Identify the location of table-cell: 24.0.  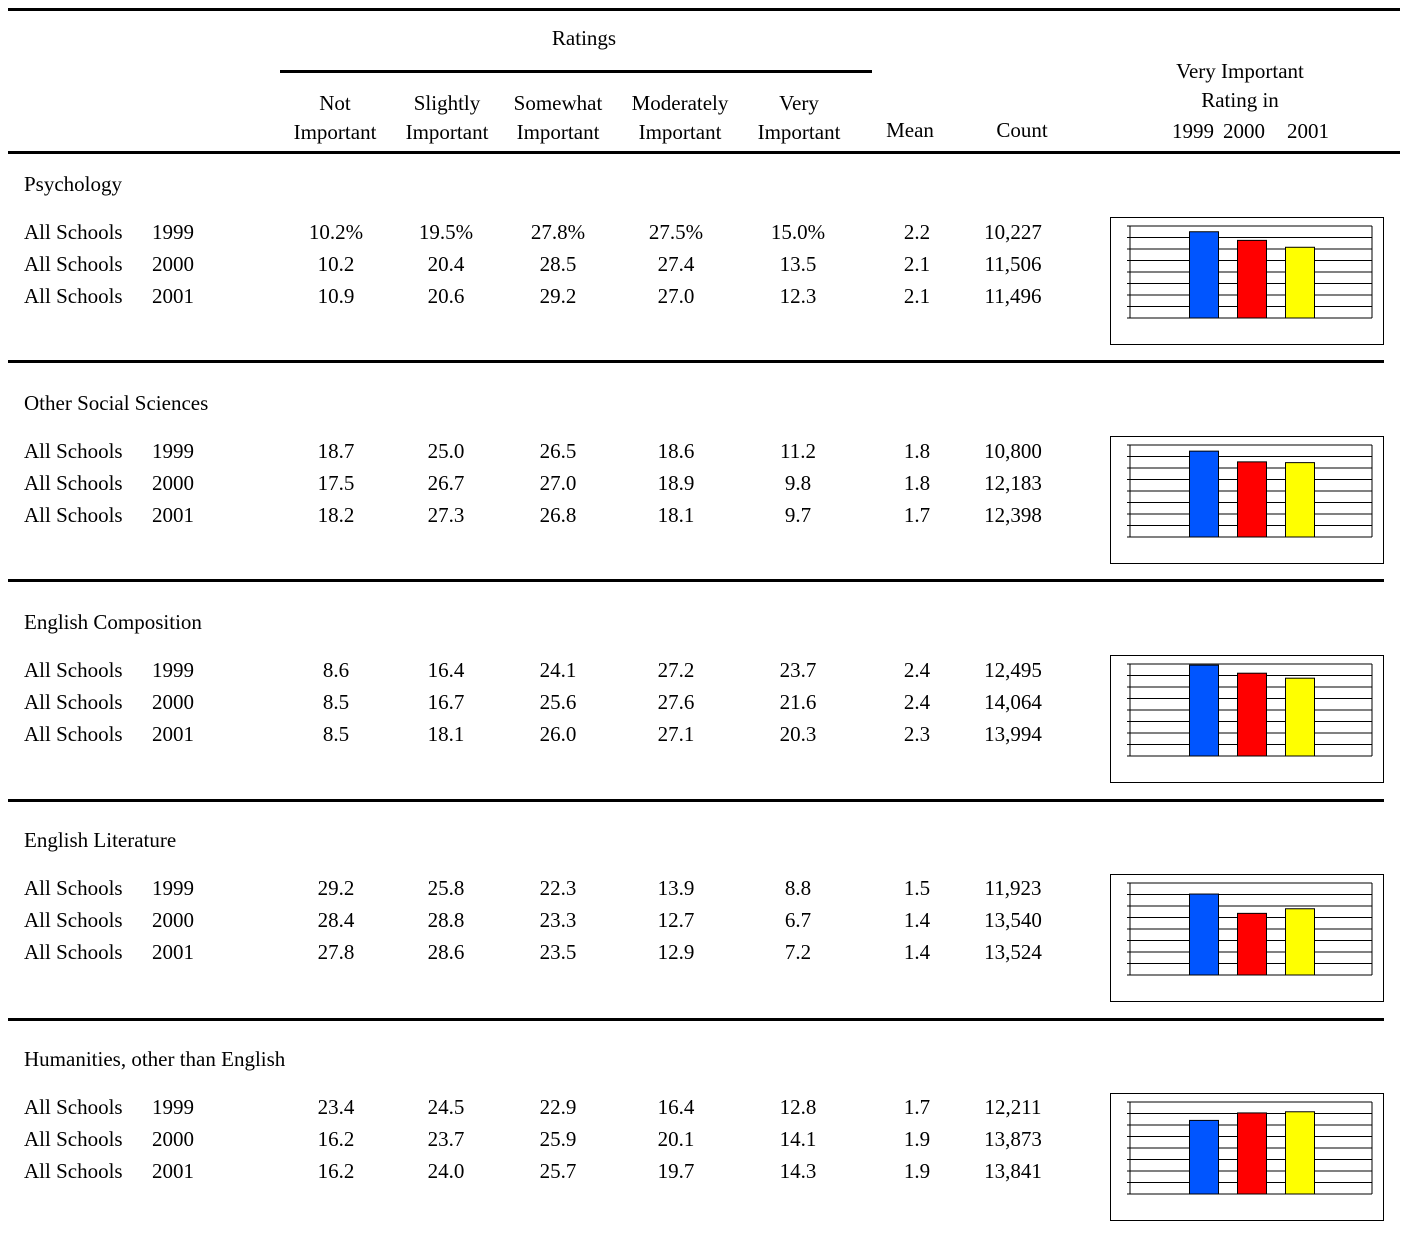
(446, 1171).